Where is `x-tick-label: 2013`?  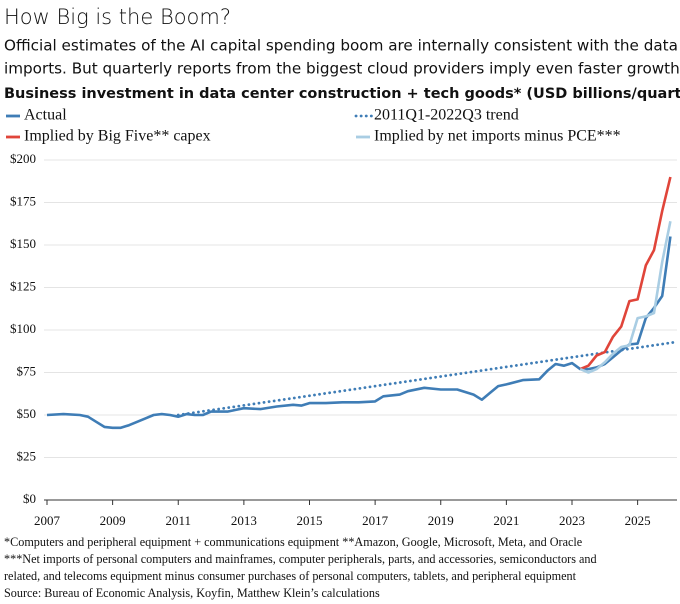 x-tick-label: 2013 is located at coordinates (244, 520).